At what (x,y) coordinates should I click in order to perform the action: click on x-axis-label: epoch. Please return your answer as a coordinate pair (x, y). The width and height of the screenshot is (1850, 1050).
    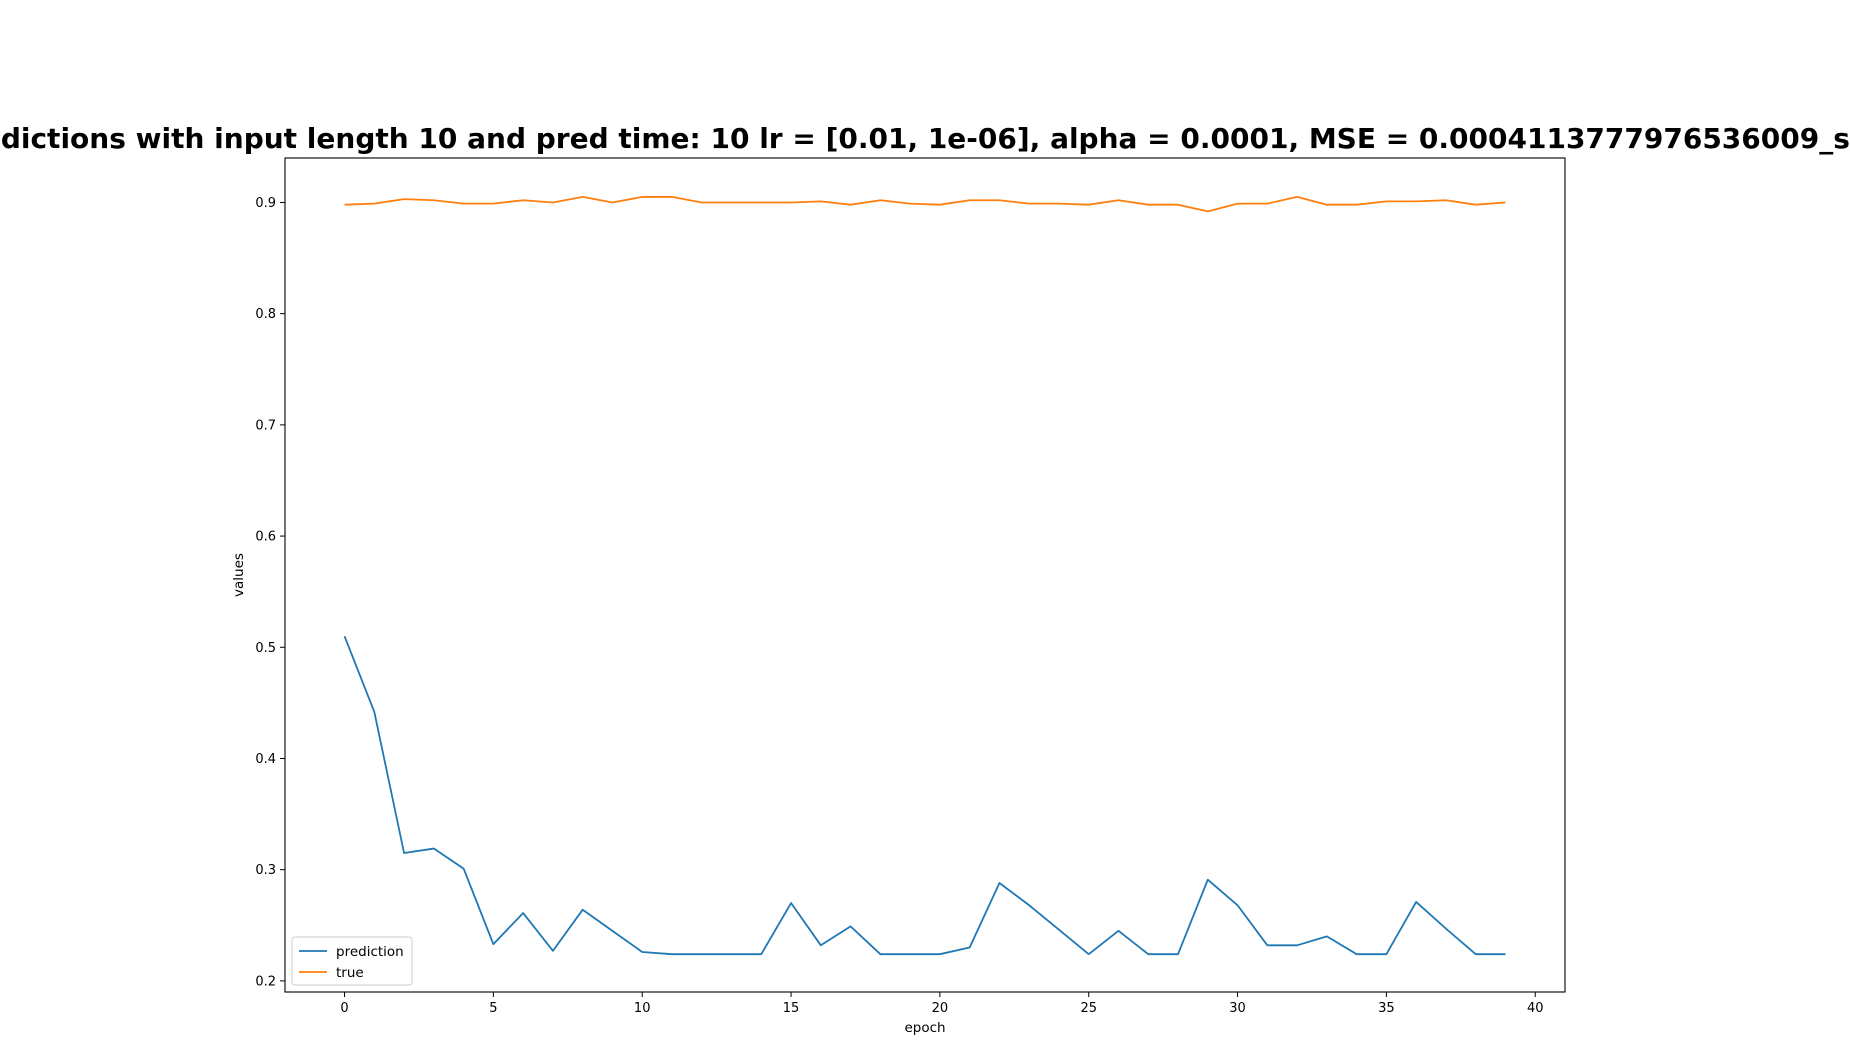
    Looking at the image, I should click on (924, 1028).